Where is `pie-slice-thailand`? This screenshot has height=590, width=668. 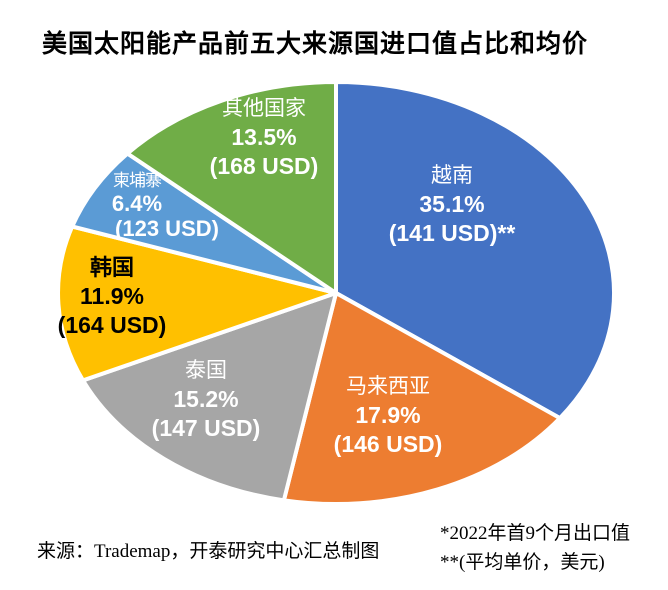 pie-slice-thailand is located at coordinates (209, 397).